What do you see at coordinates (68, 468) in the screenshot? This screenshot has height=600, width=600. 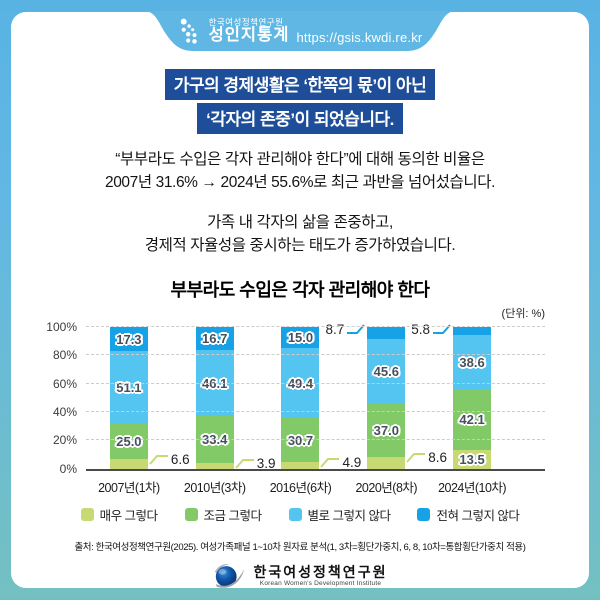 I see `y-tick-label: 0%` at bounding box center [68, 468].